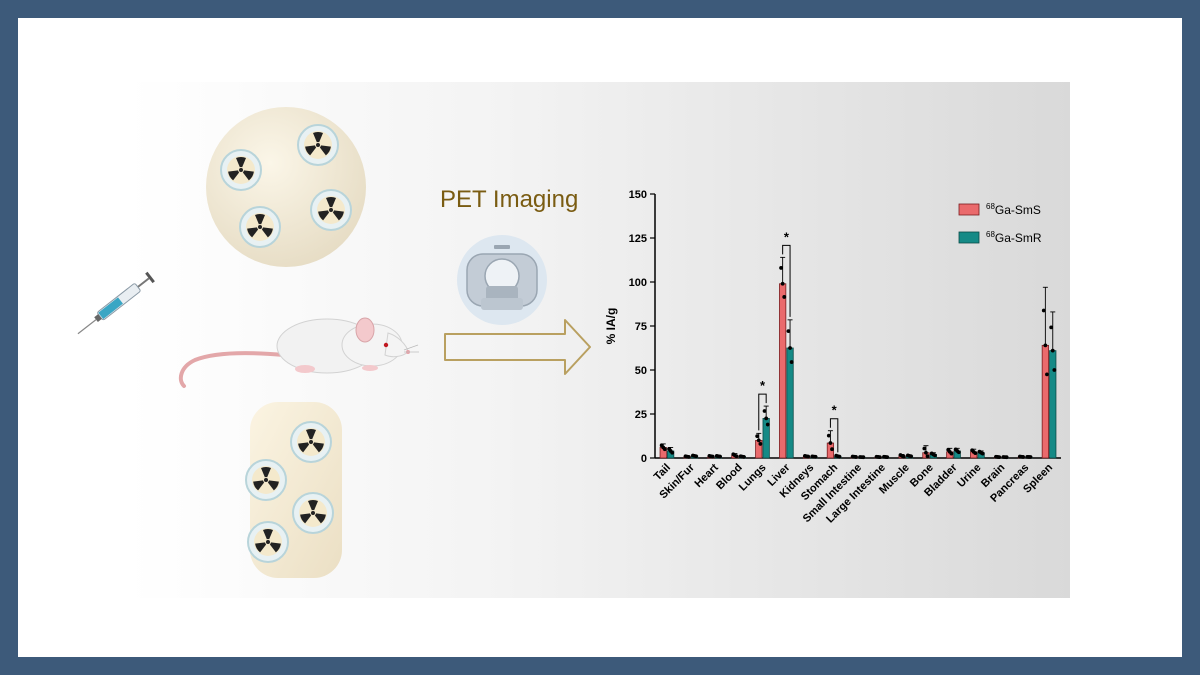 The width and height of the screenshot is (1200, 675). Describe the element at coordinates (638, 283) in the screenshot. I see `y-tick-label: 100` at that location.